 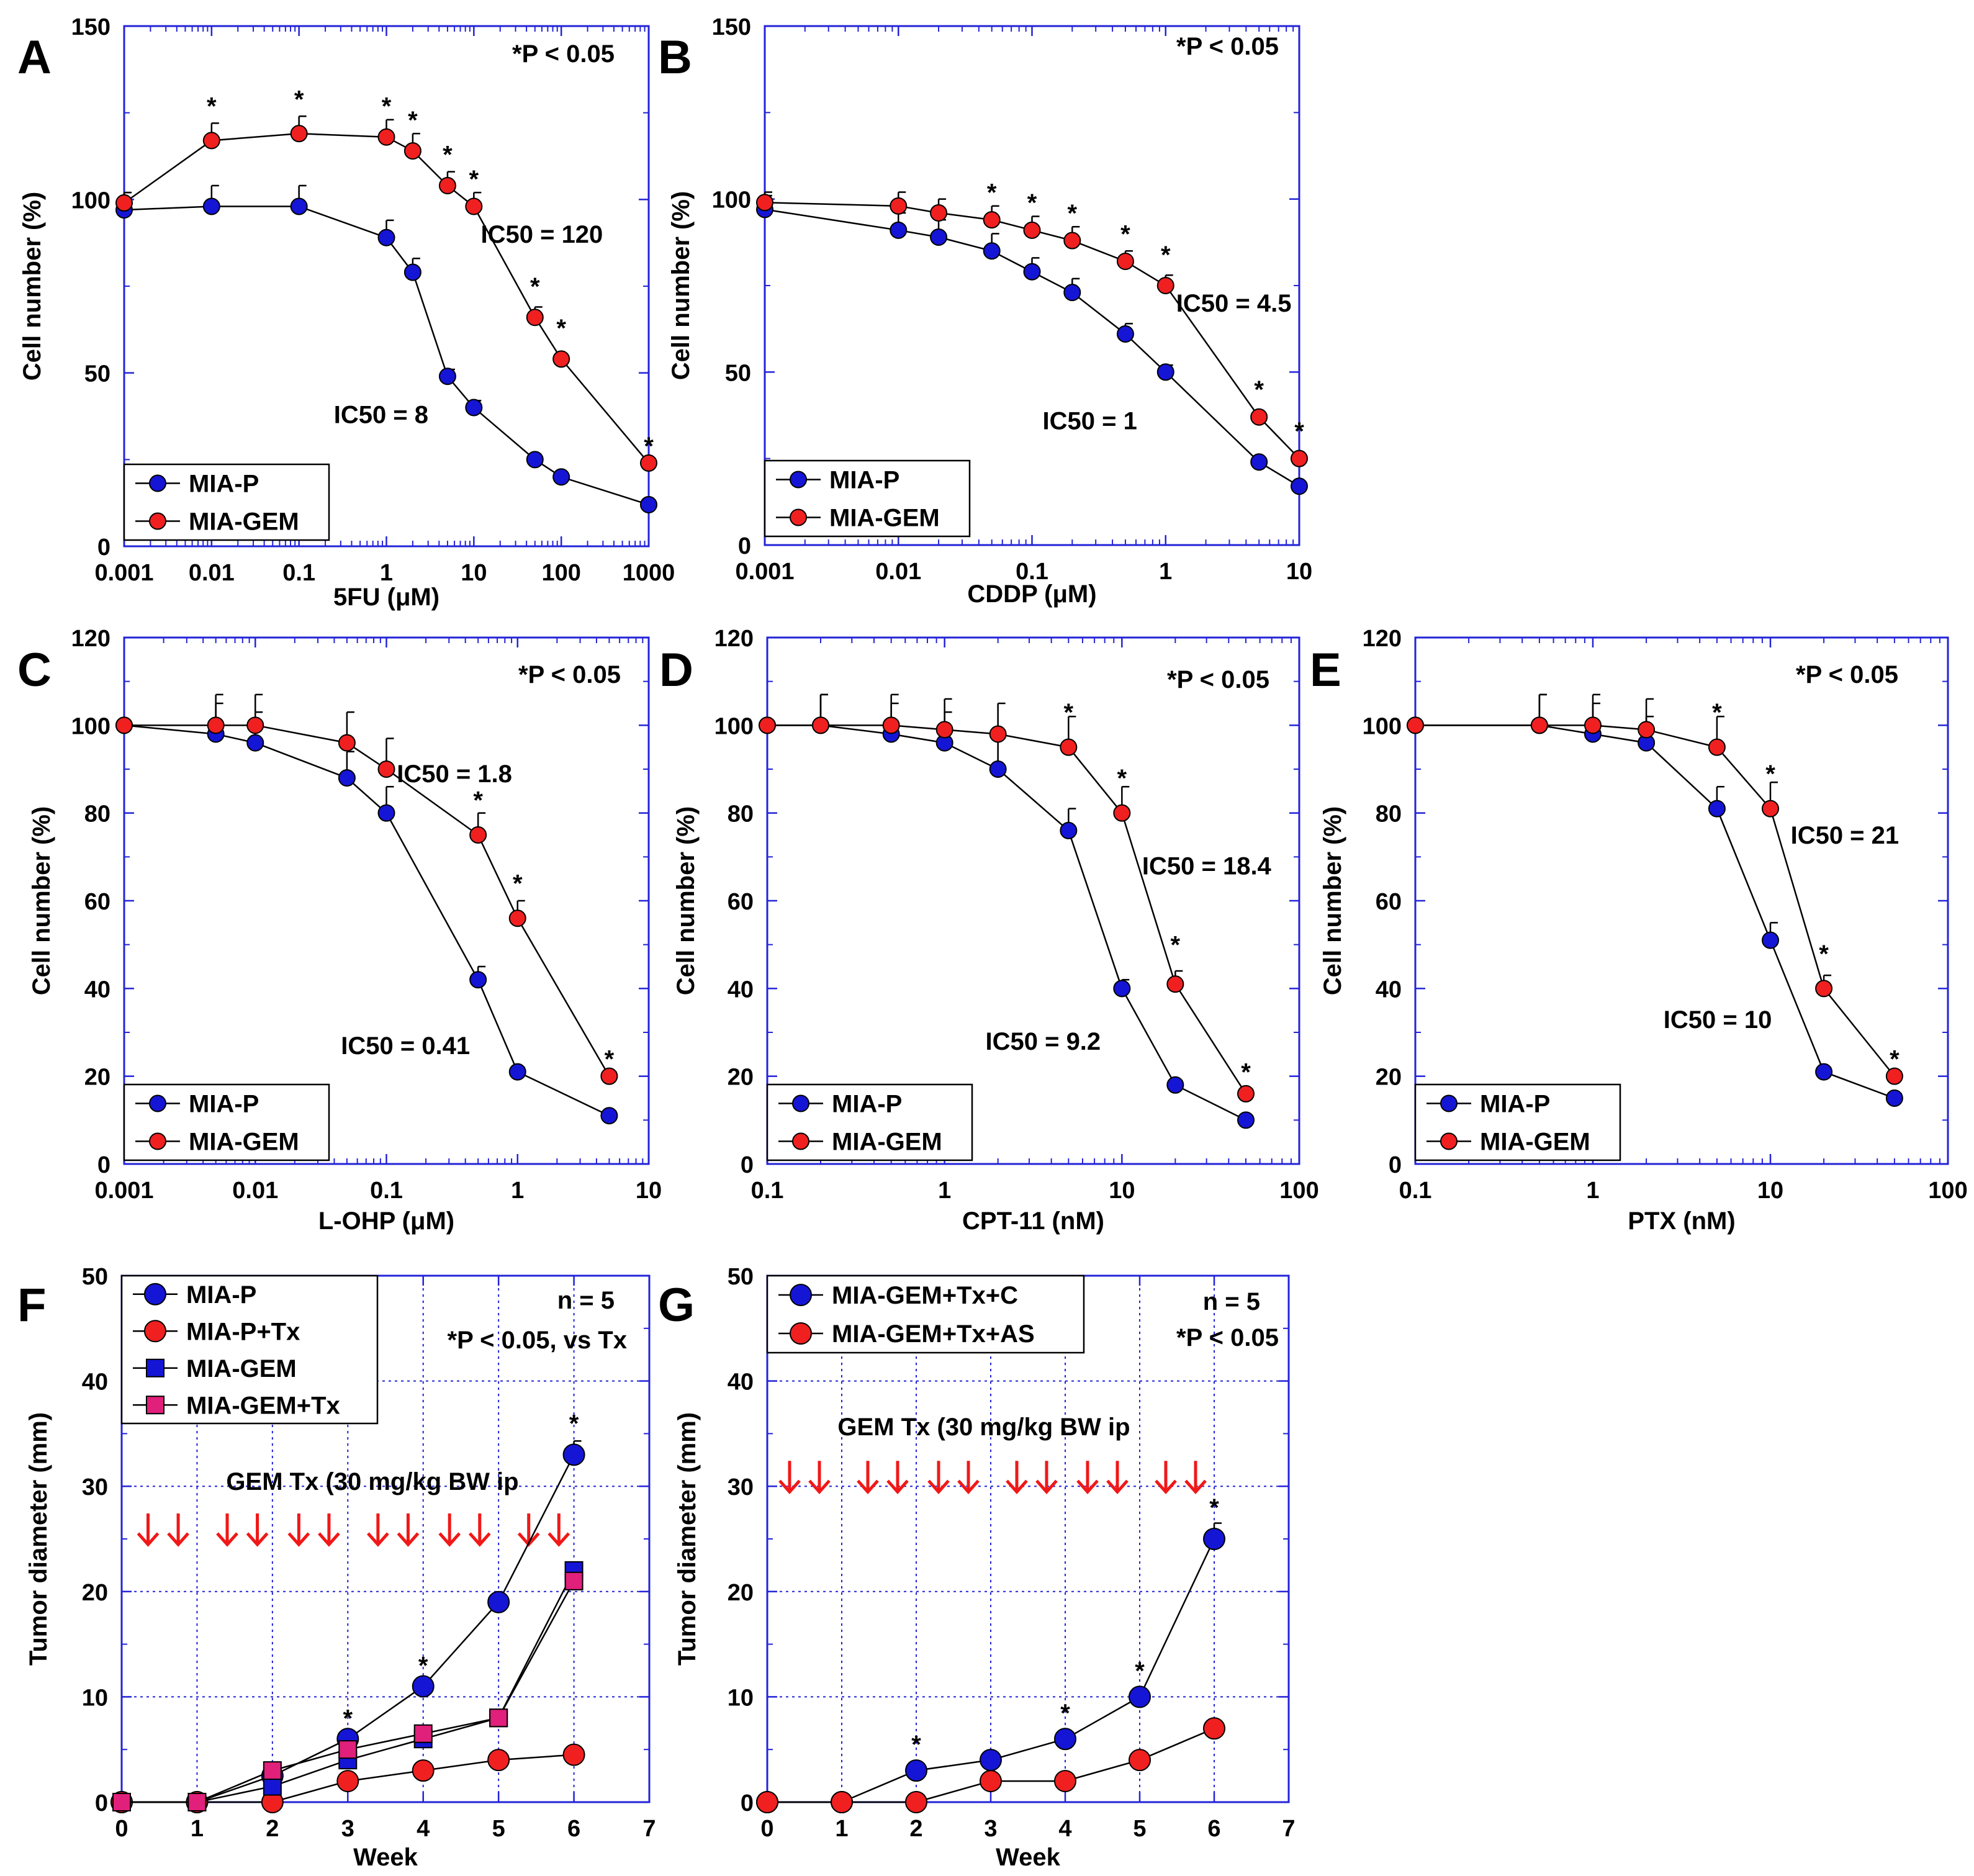 What do you see at coordinates (925, 1314) in the screenshot?
I see `legend-box` at bounding box center [925, 1314].